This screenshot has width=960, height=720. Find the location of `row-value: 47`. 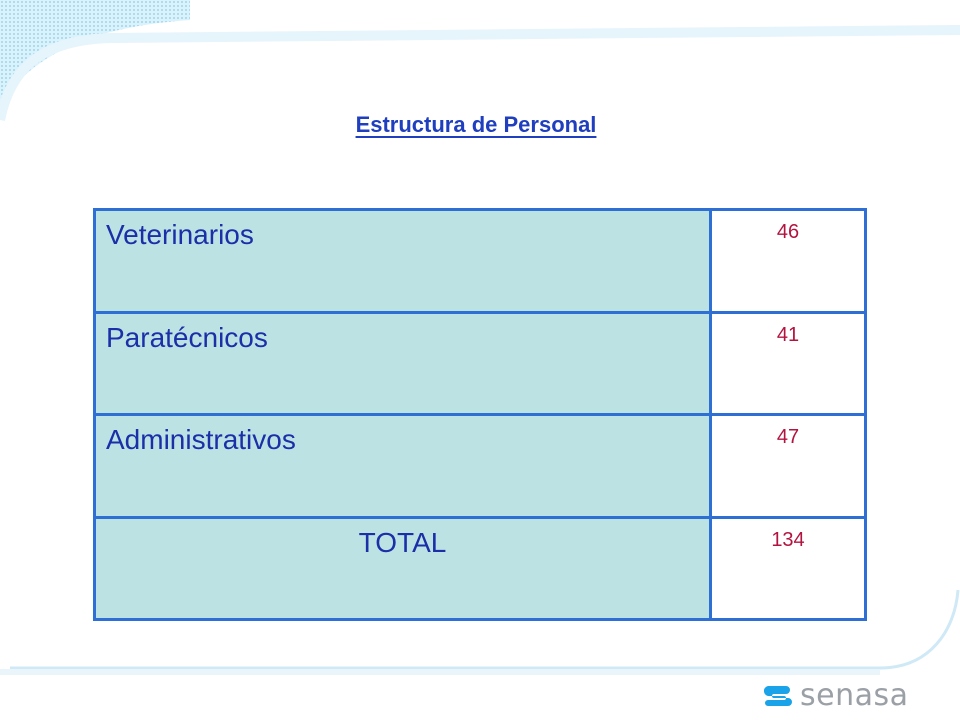

row-value: 47 is located at coordinates (788, 466).